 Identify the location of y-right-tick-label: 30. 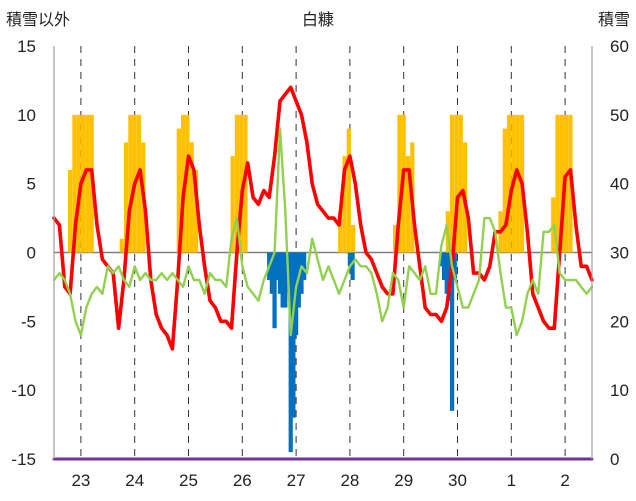
(619, 253).